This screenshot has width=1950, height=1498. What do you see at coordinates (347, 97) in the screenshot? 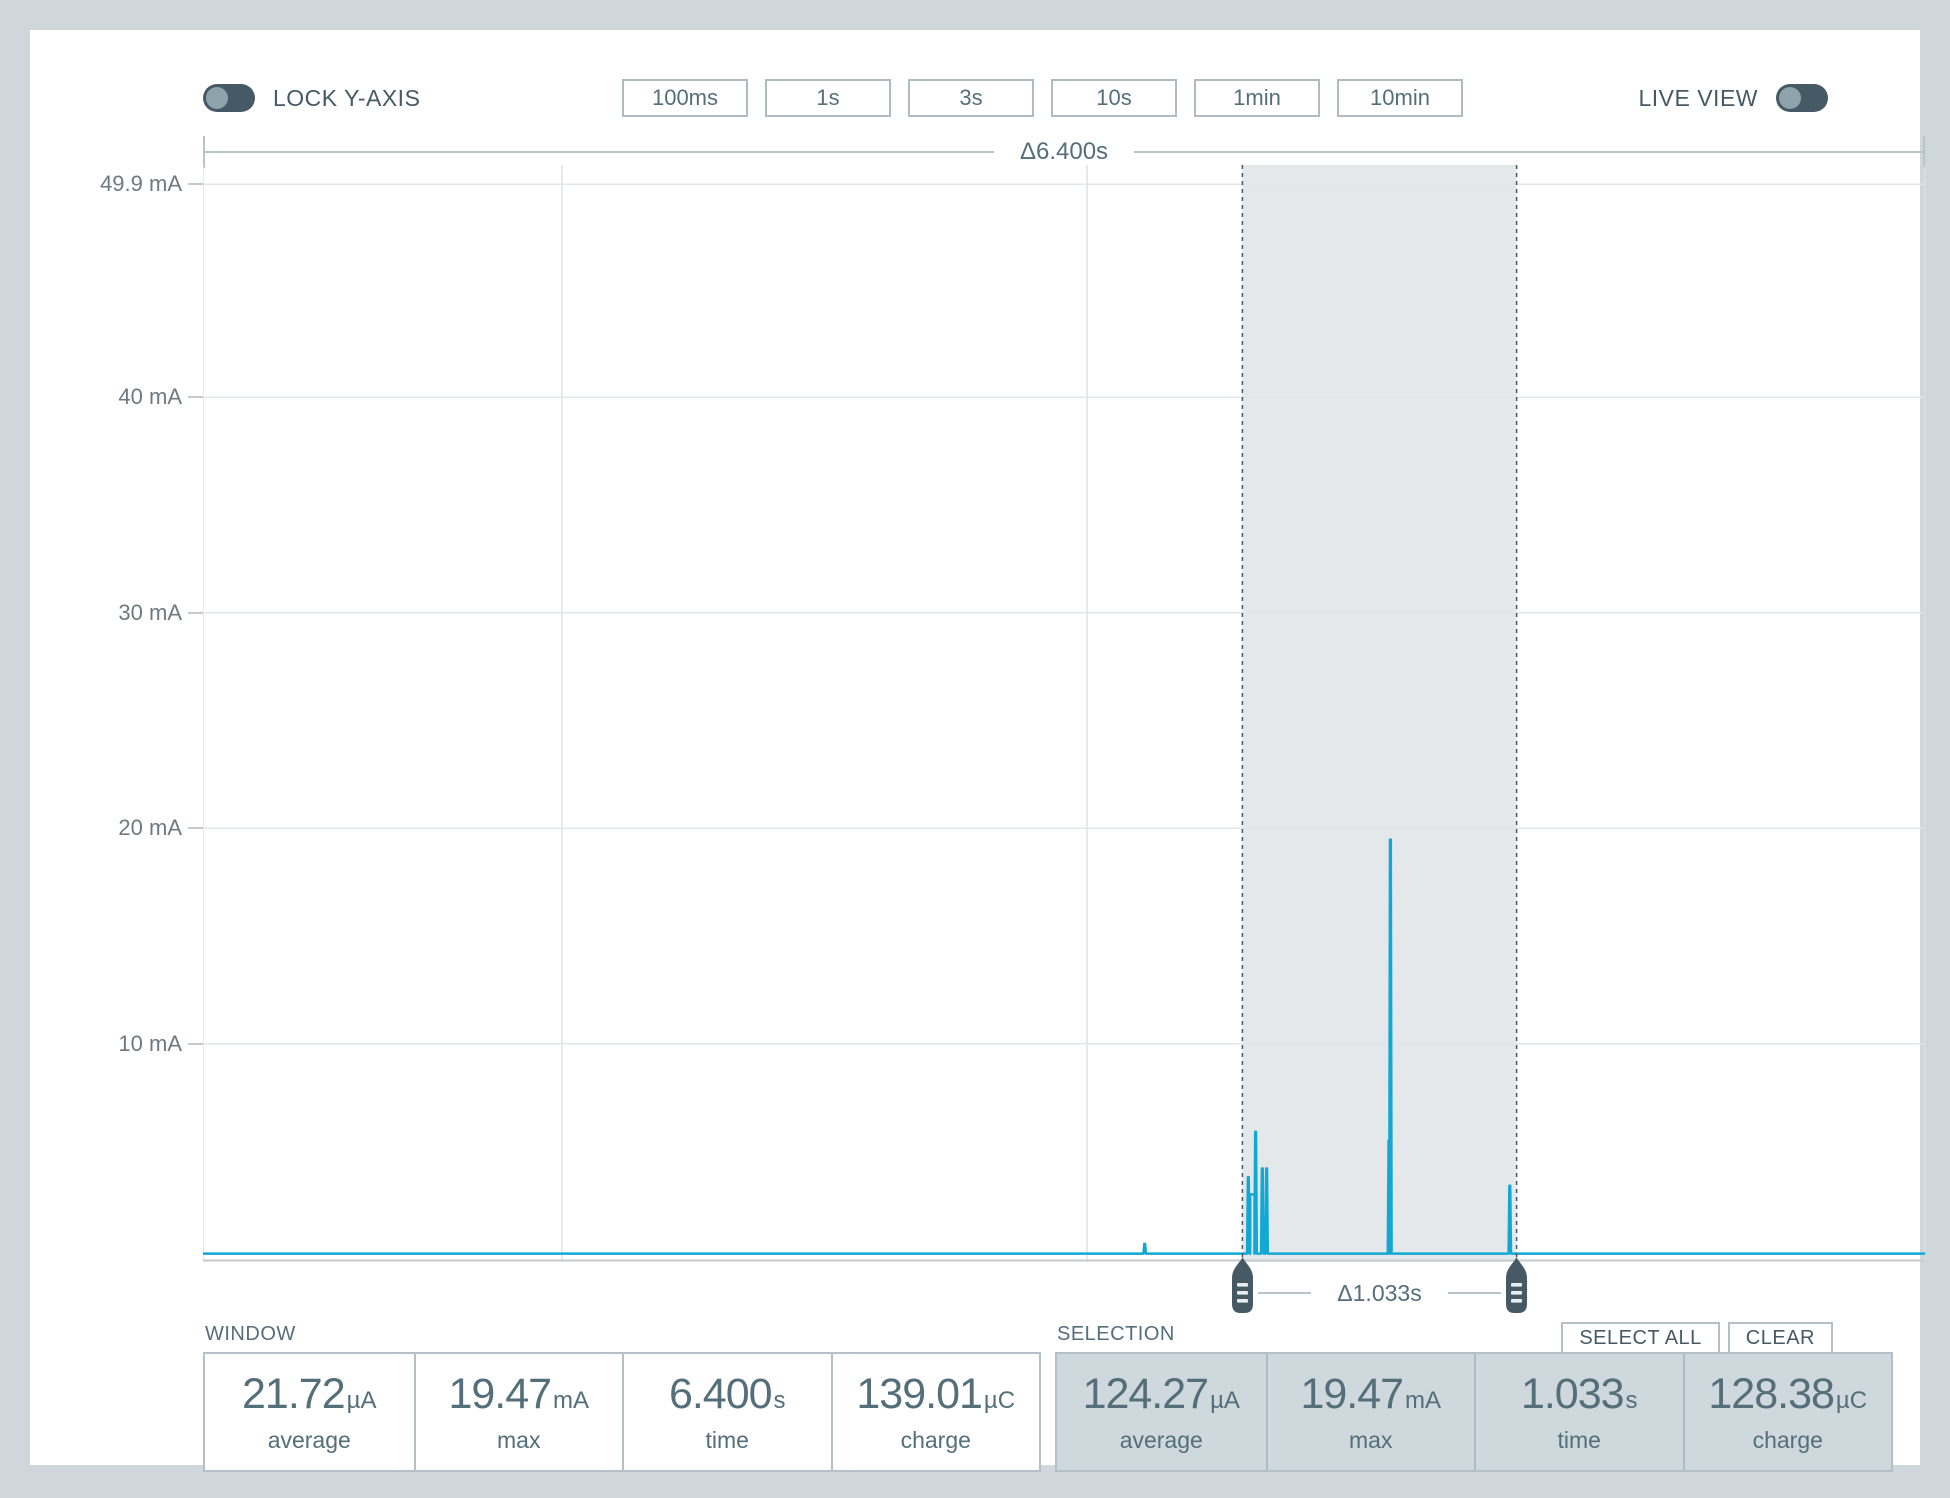
I see `lock-y-axis-label: LOCK Y-AXIS` at bounding box center [347, 97].